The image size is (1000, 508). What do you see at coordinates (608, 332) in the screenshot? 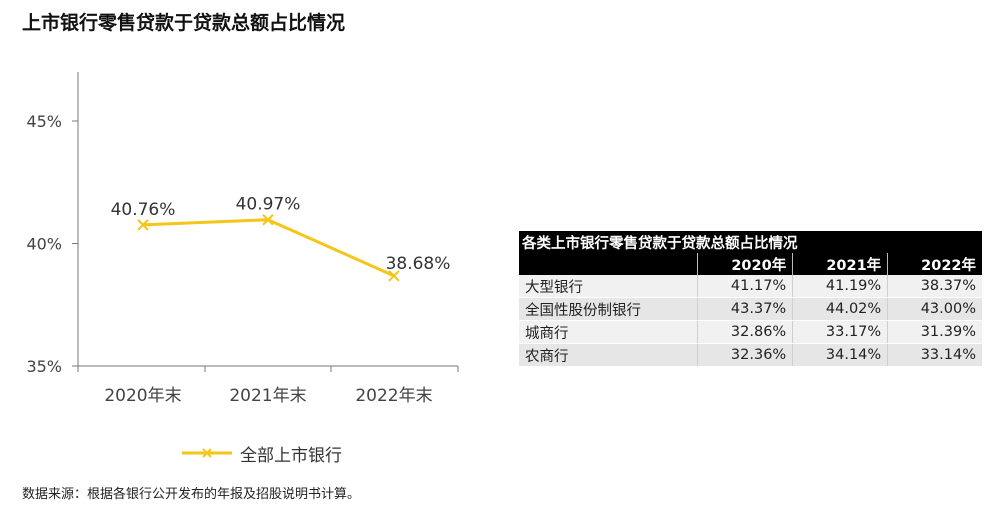
I see `row-label: 城商行` at bounding box center [608, 332].